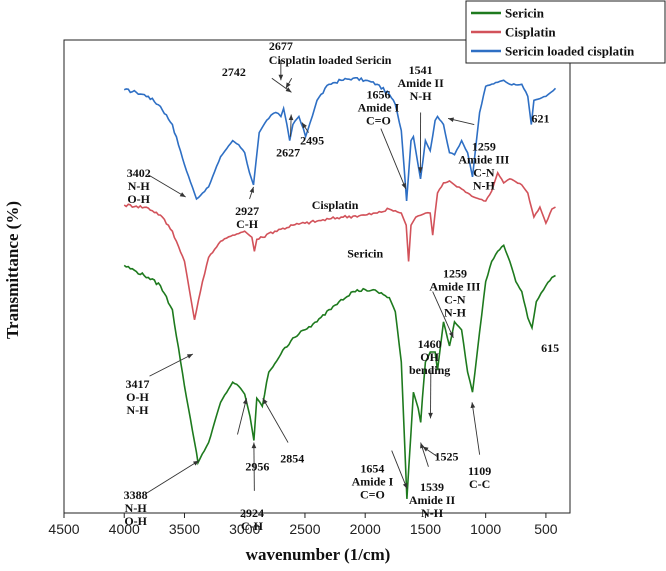  What do you see at coordinates (540, 119) in the screenshot?
I see `annotation-label: 621` at bounding box center [540, 119].